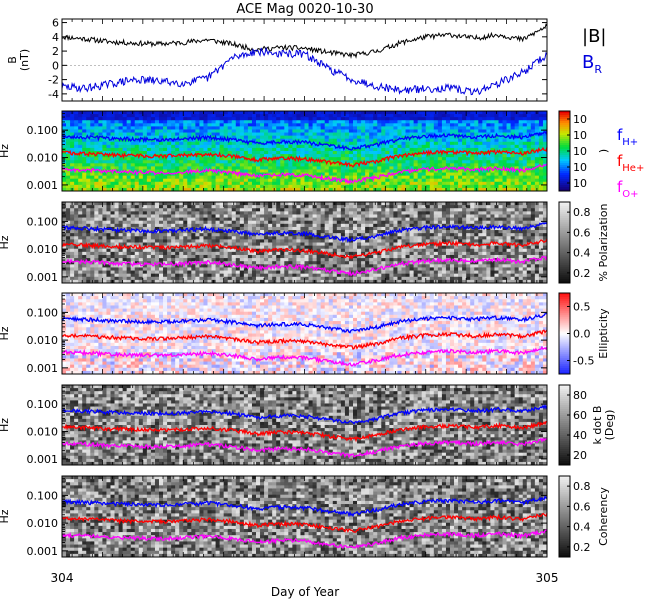  I want to click on legend-f-he: fHe+, so click(630, 163).